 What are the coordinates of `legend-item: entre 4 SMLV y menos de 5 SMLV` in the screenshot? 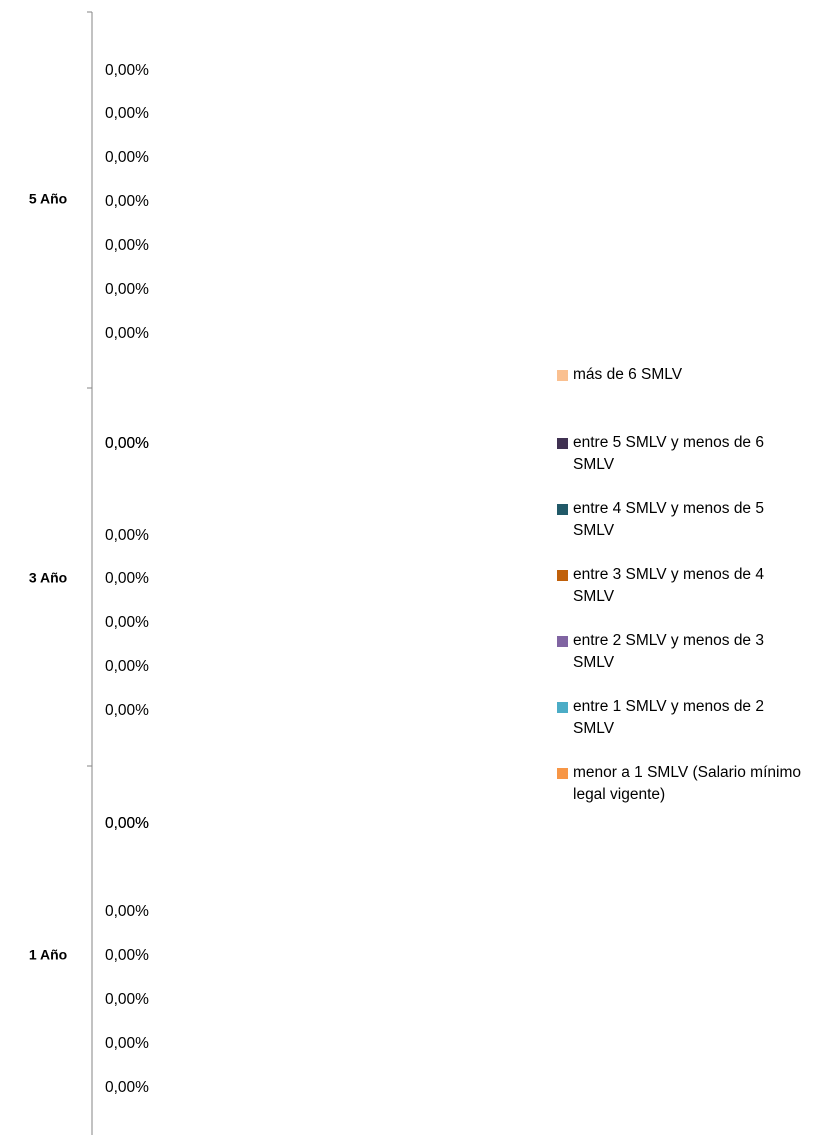 It's located at (682, 520).